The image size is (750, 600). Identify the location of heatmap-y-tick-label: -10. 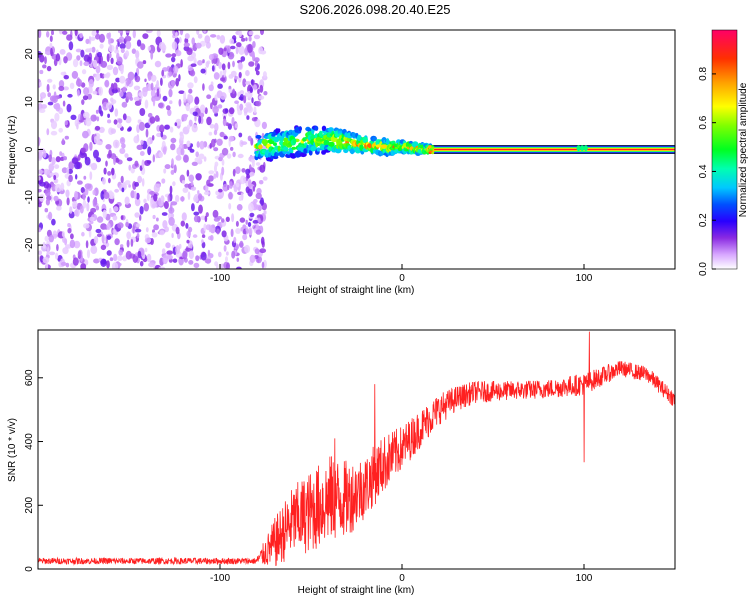
(29, 197).